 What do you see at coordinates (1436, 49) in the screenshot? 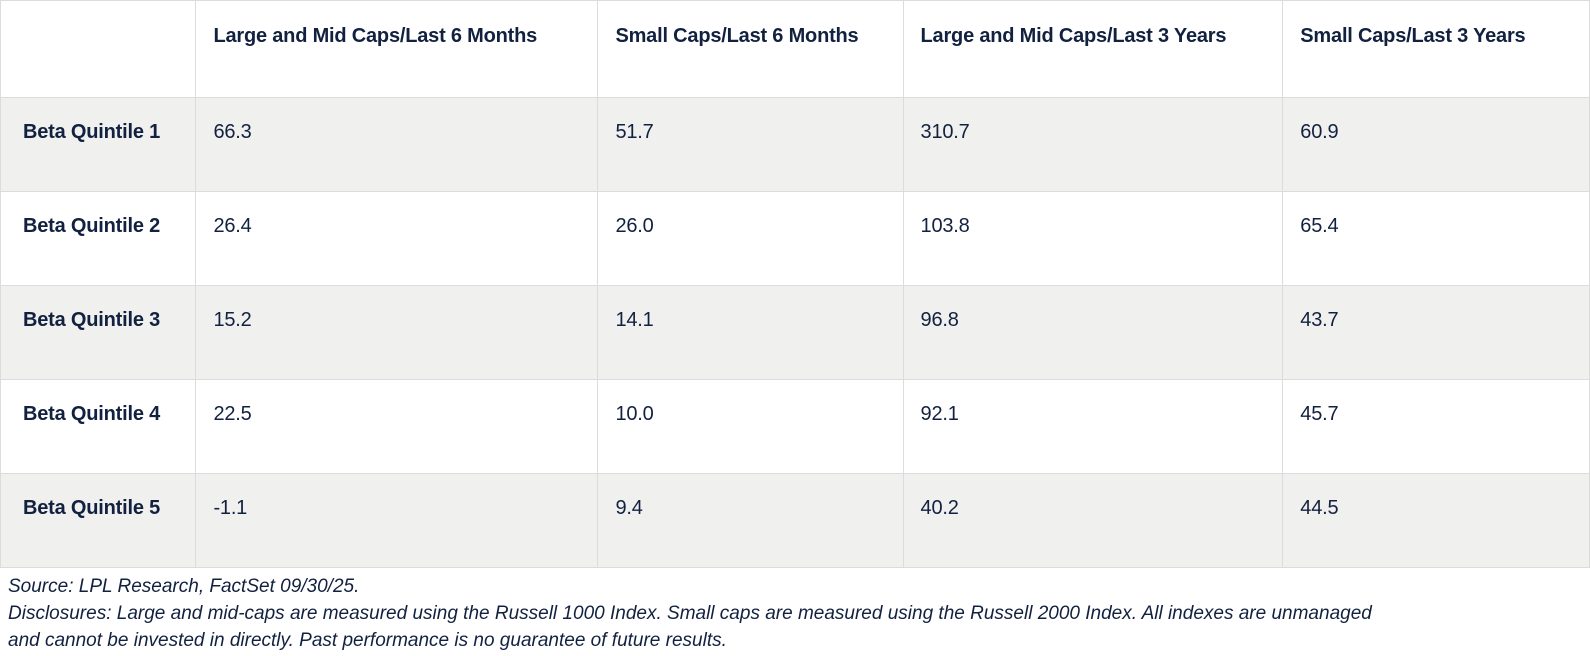
I see `column-header-small-3y: Small Caps/Last 3 Years` at bounding box center [1436, 49].